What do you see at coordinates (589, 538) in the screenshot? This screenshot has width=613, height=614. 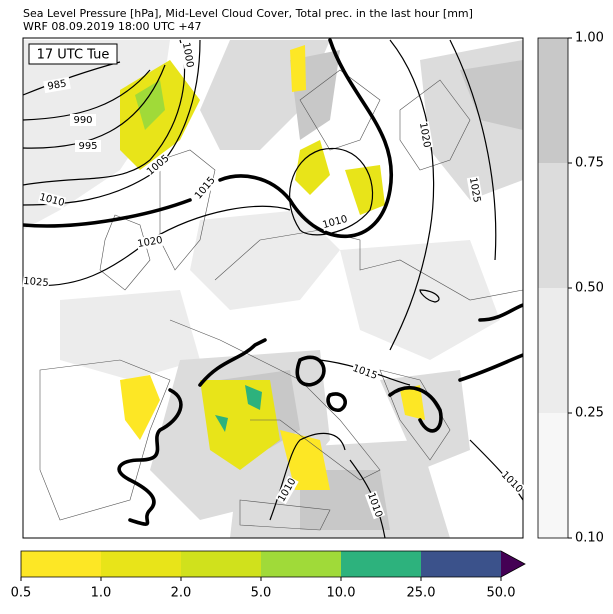 I see `tick-label: 0.10` at bounding box center [589, 538].